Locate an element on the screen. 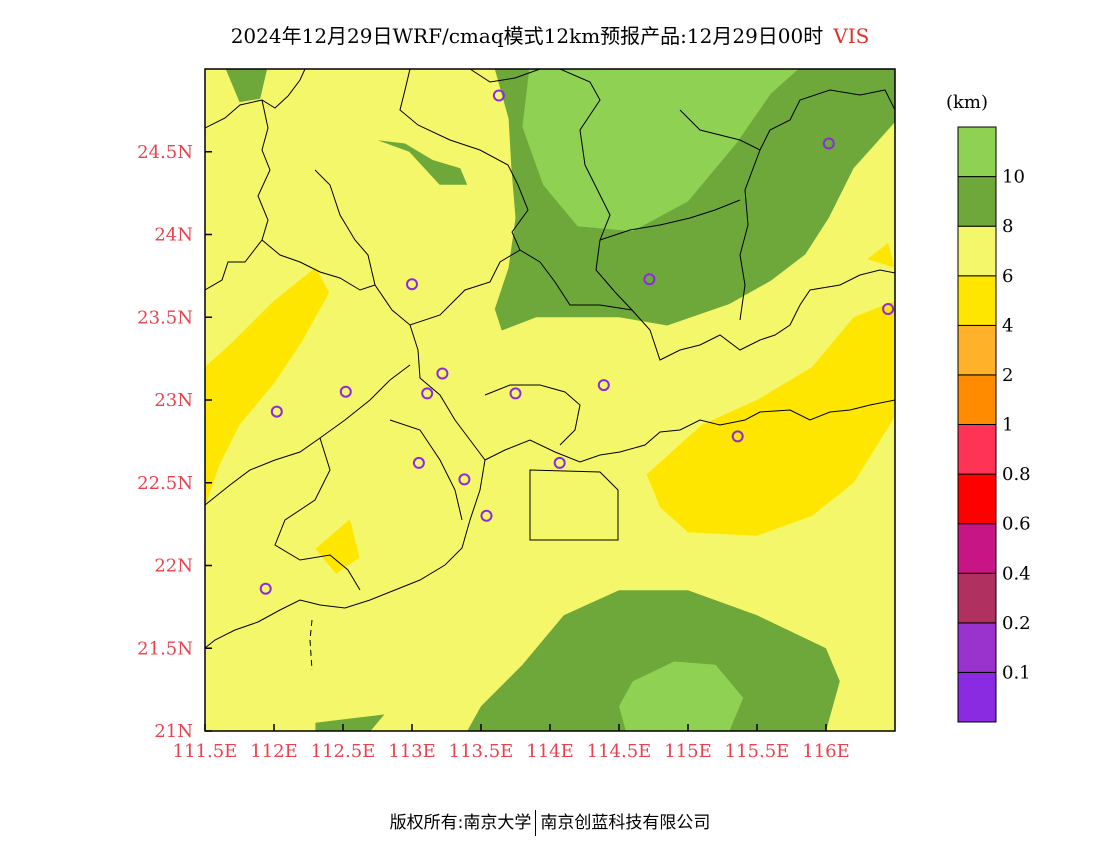  x-tick-label: 115.5E is located at coordinates (757, 751).